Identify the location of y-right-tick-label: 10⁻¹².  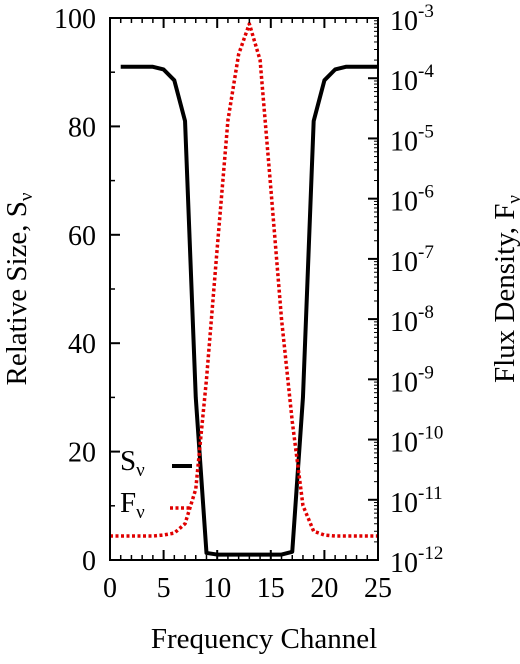
(416, 561).